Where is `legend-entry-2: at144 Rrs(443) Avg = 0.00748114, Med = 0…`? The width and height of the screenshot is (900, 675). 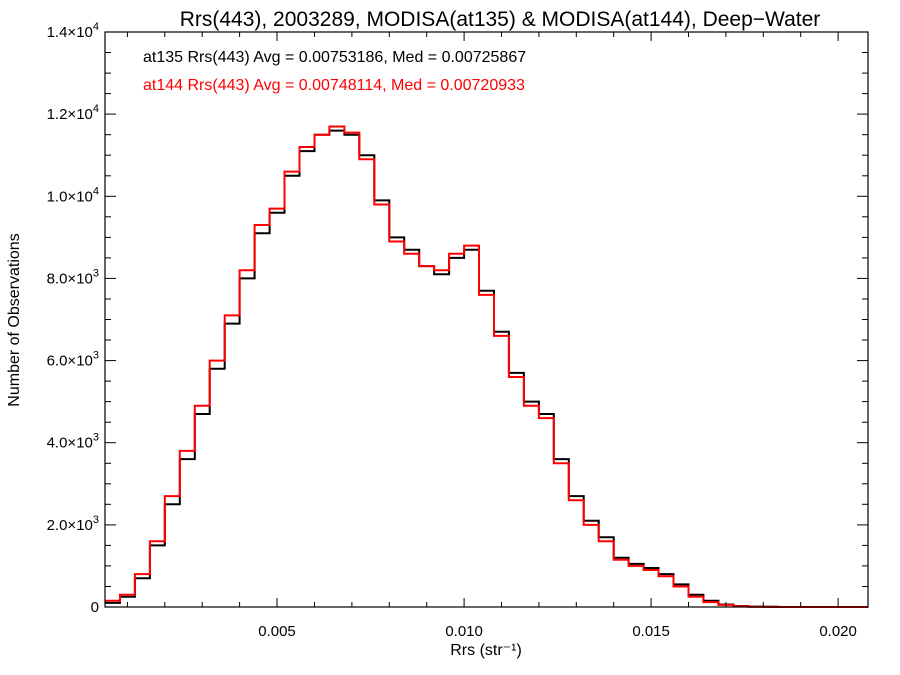
legend-entry-2: at144 Rrs(443) Avg = 0.00748114, Med = 0… is located at coordinates (334, 85).